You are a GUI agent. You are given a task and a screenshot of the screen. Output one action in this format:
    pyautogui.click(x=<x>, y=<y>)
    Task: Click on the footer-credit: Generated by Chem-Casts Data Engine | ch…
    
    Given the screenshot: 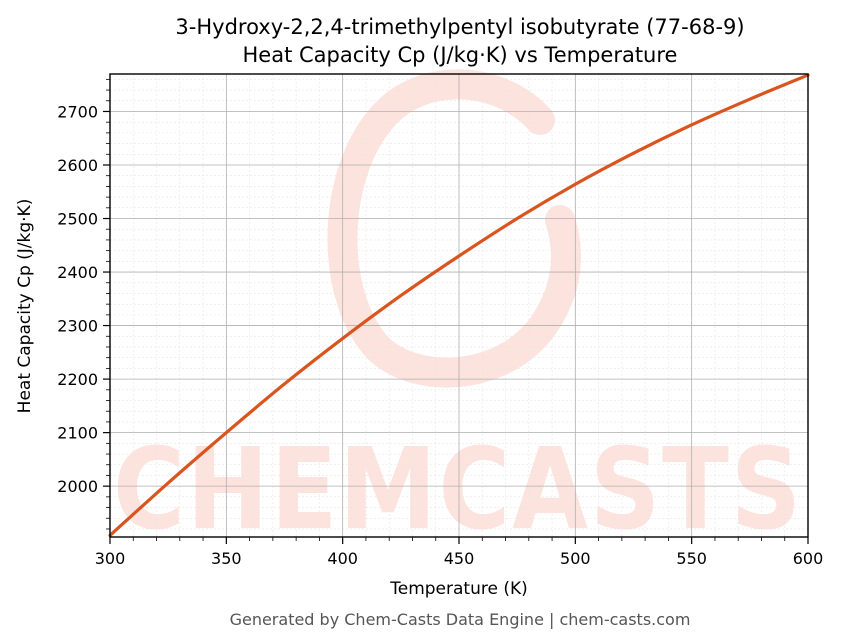 What is the action you would take?
    pyautogui.click(x=460, y=619)
    